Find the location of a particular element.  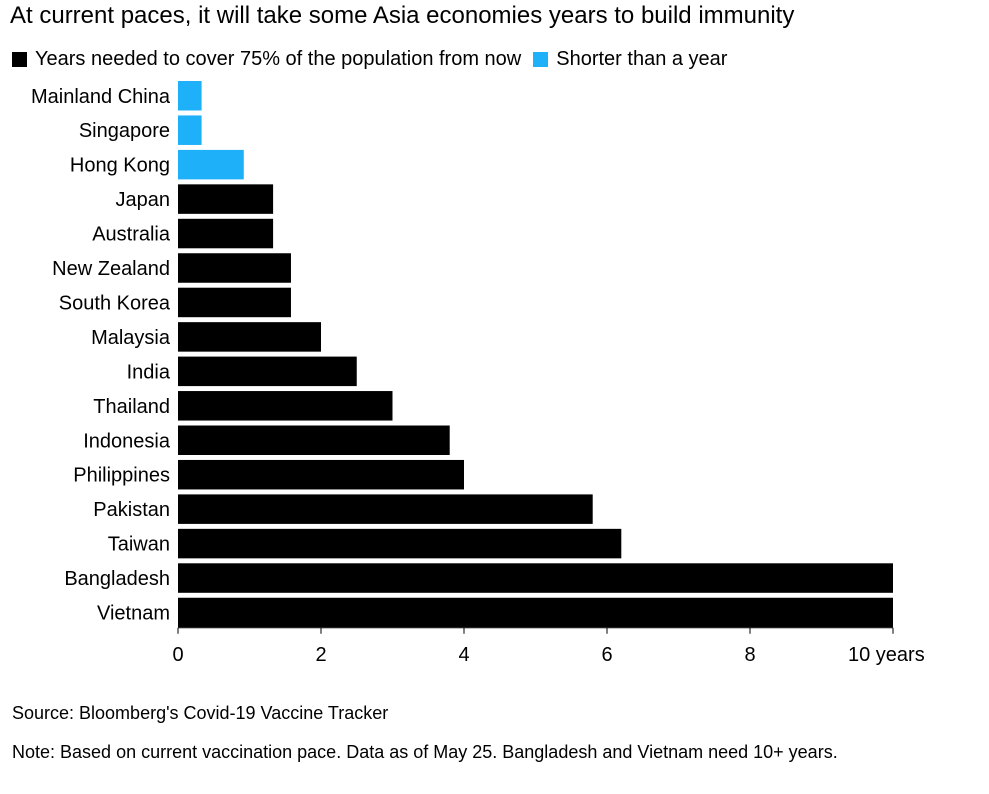

bar-philippines is located at coordinates (321, 474).